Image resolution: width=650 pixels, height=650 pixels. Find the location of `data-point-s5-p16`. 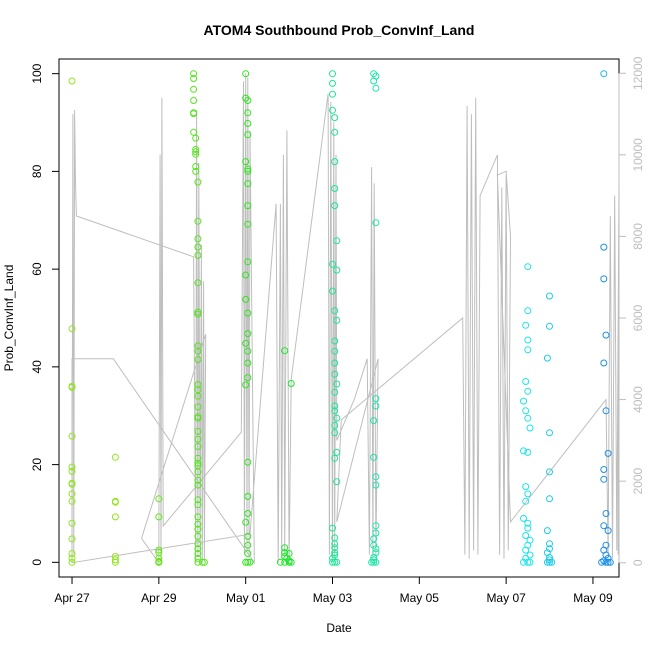

data-point-s5-p16 is located at coordinates (335, 351).